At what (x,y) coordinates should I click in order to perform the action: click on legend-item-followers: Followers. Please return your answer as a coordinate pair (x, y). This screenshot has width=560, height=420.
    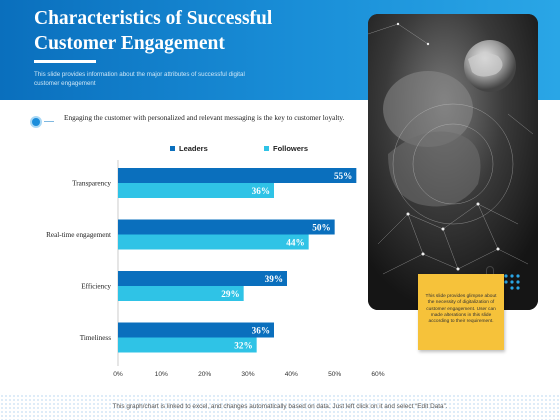
    Looking at the image, I should click on (286, 148).